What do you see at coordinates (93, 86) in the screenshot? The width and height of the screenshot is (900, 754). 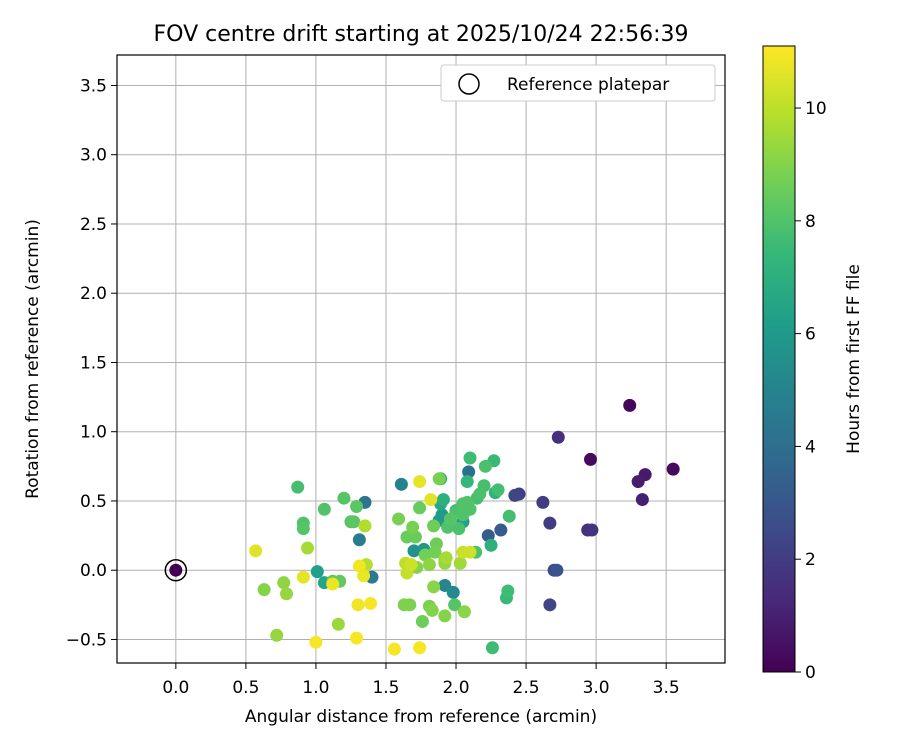 I see `y-tick-label: 3.5` at bounding box center [93, 86].